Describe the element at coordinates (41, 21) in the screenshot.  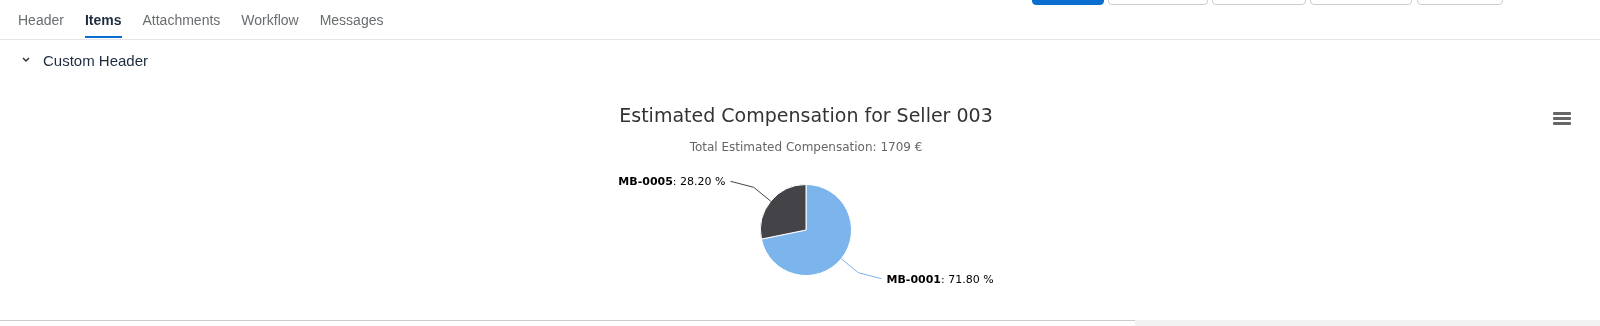
I see `text: Header` at that location.